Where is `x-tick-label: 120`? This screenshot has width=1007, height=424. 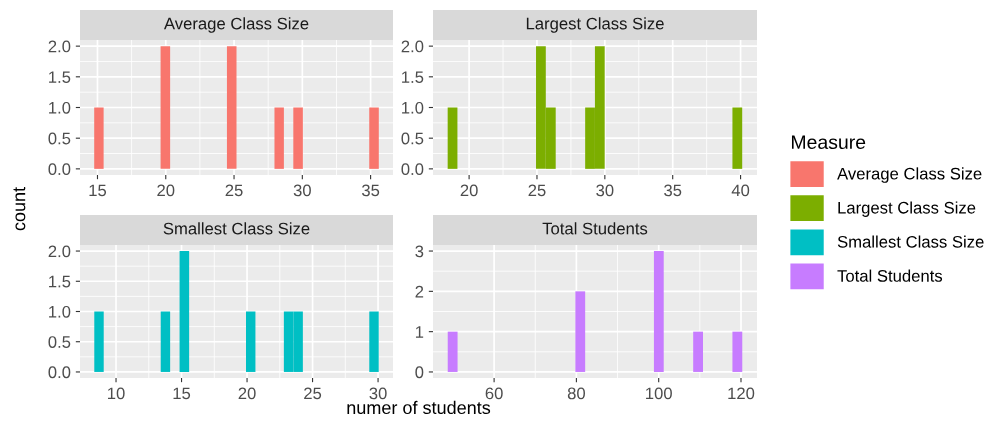
x-tick-label: 120 is located at coordinates (741, 393).